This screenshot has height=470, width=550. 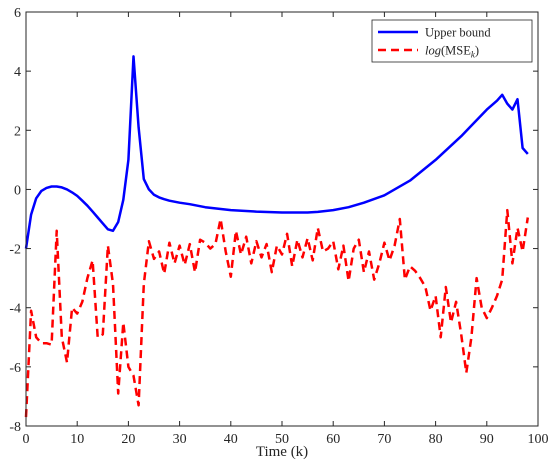 I want to click on y-tick-label--2: -2, so click(x=15, y=250).